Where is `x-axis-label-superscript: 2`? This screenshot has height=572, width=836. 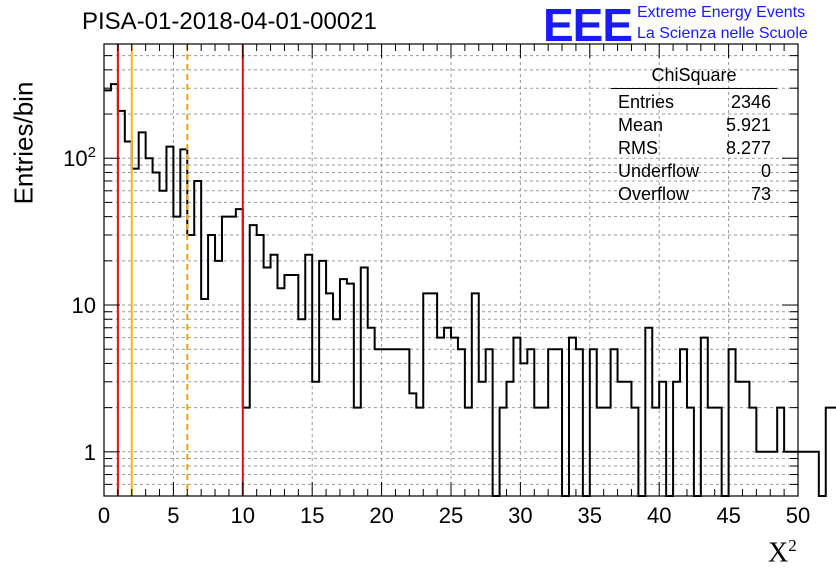 x-axis-label-superscript: 2 is located at coordinates (792, 545).